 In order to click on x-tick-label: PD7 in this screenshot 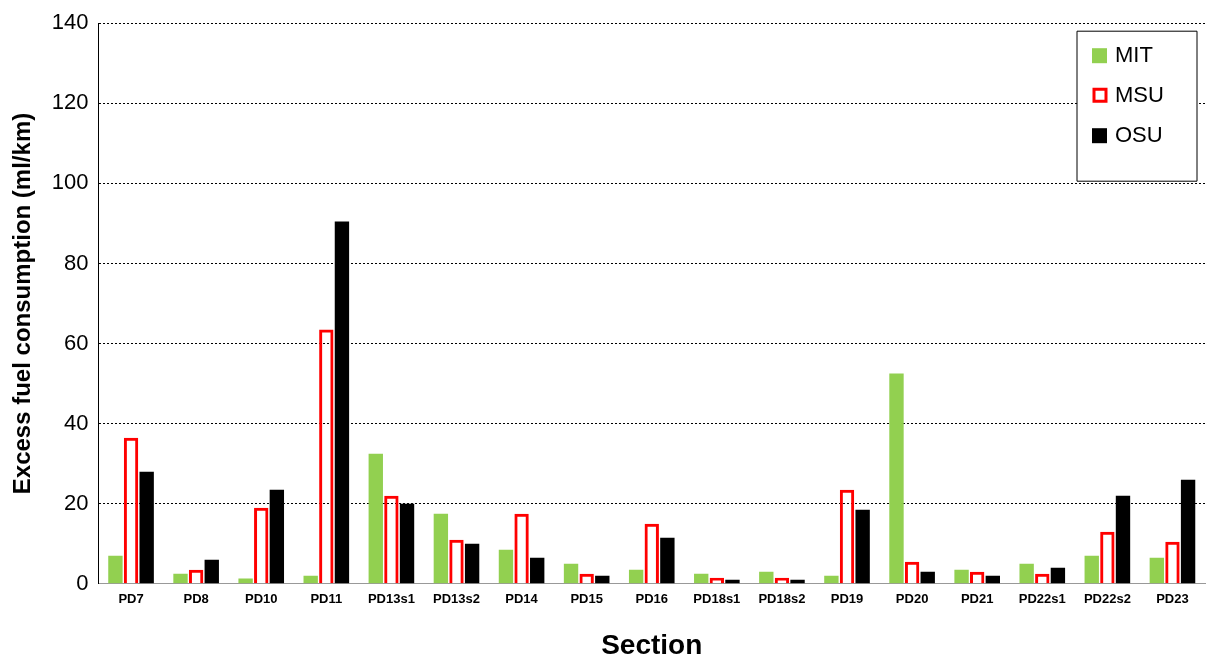, I will do `click(131, 599)`.